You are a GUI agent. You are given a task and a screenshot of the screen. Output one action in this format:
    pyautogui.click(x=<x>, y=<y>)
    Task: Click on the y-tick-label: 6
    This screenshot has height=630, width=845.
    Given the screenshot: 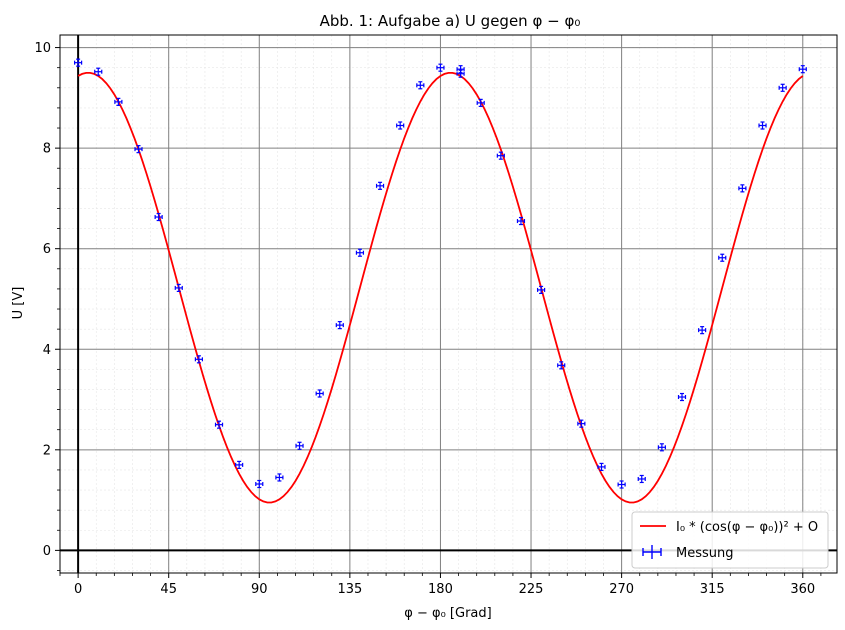 What is the action you would take?
    pyautogui.click(x=47, y=249)
    